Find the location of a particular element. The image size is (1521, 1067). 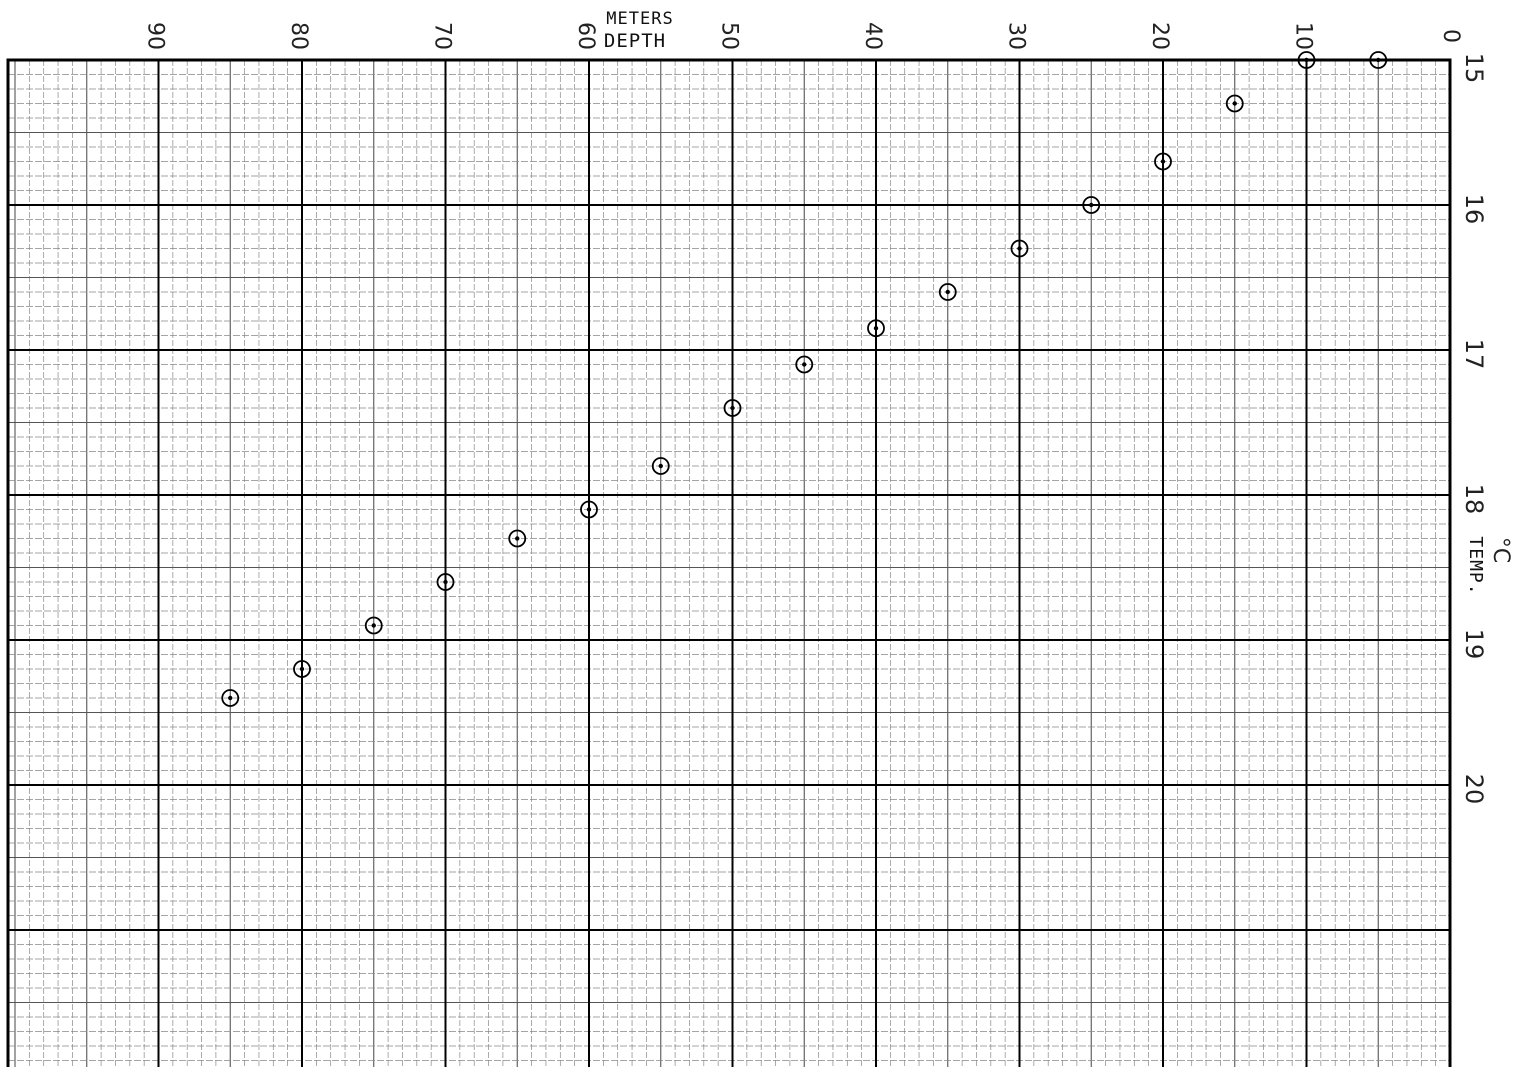

x-axis-label: DEPTH is located at coordinates (635, 41).